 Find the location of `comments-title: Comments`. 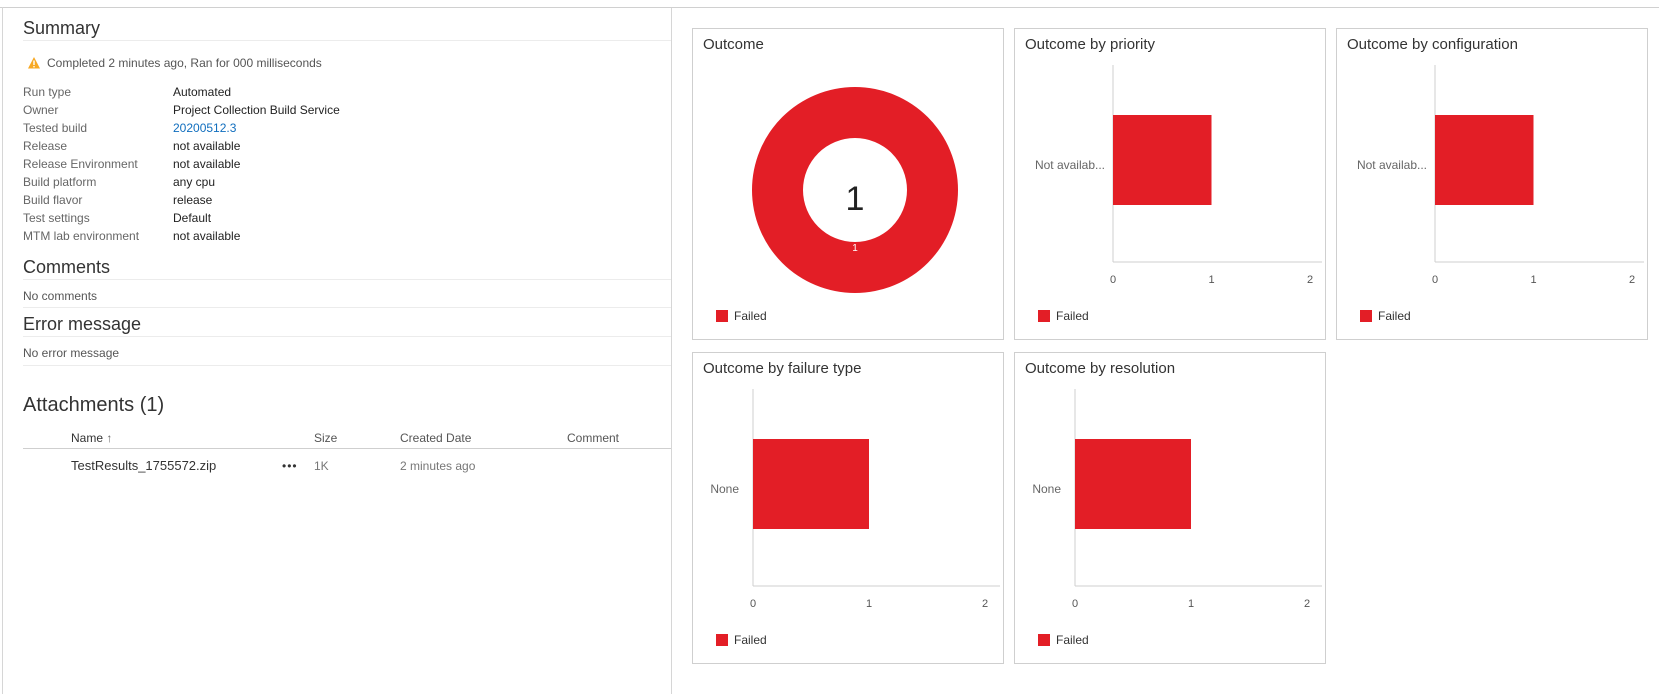

comments-title: Comments is located at coordinates (67, 267).